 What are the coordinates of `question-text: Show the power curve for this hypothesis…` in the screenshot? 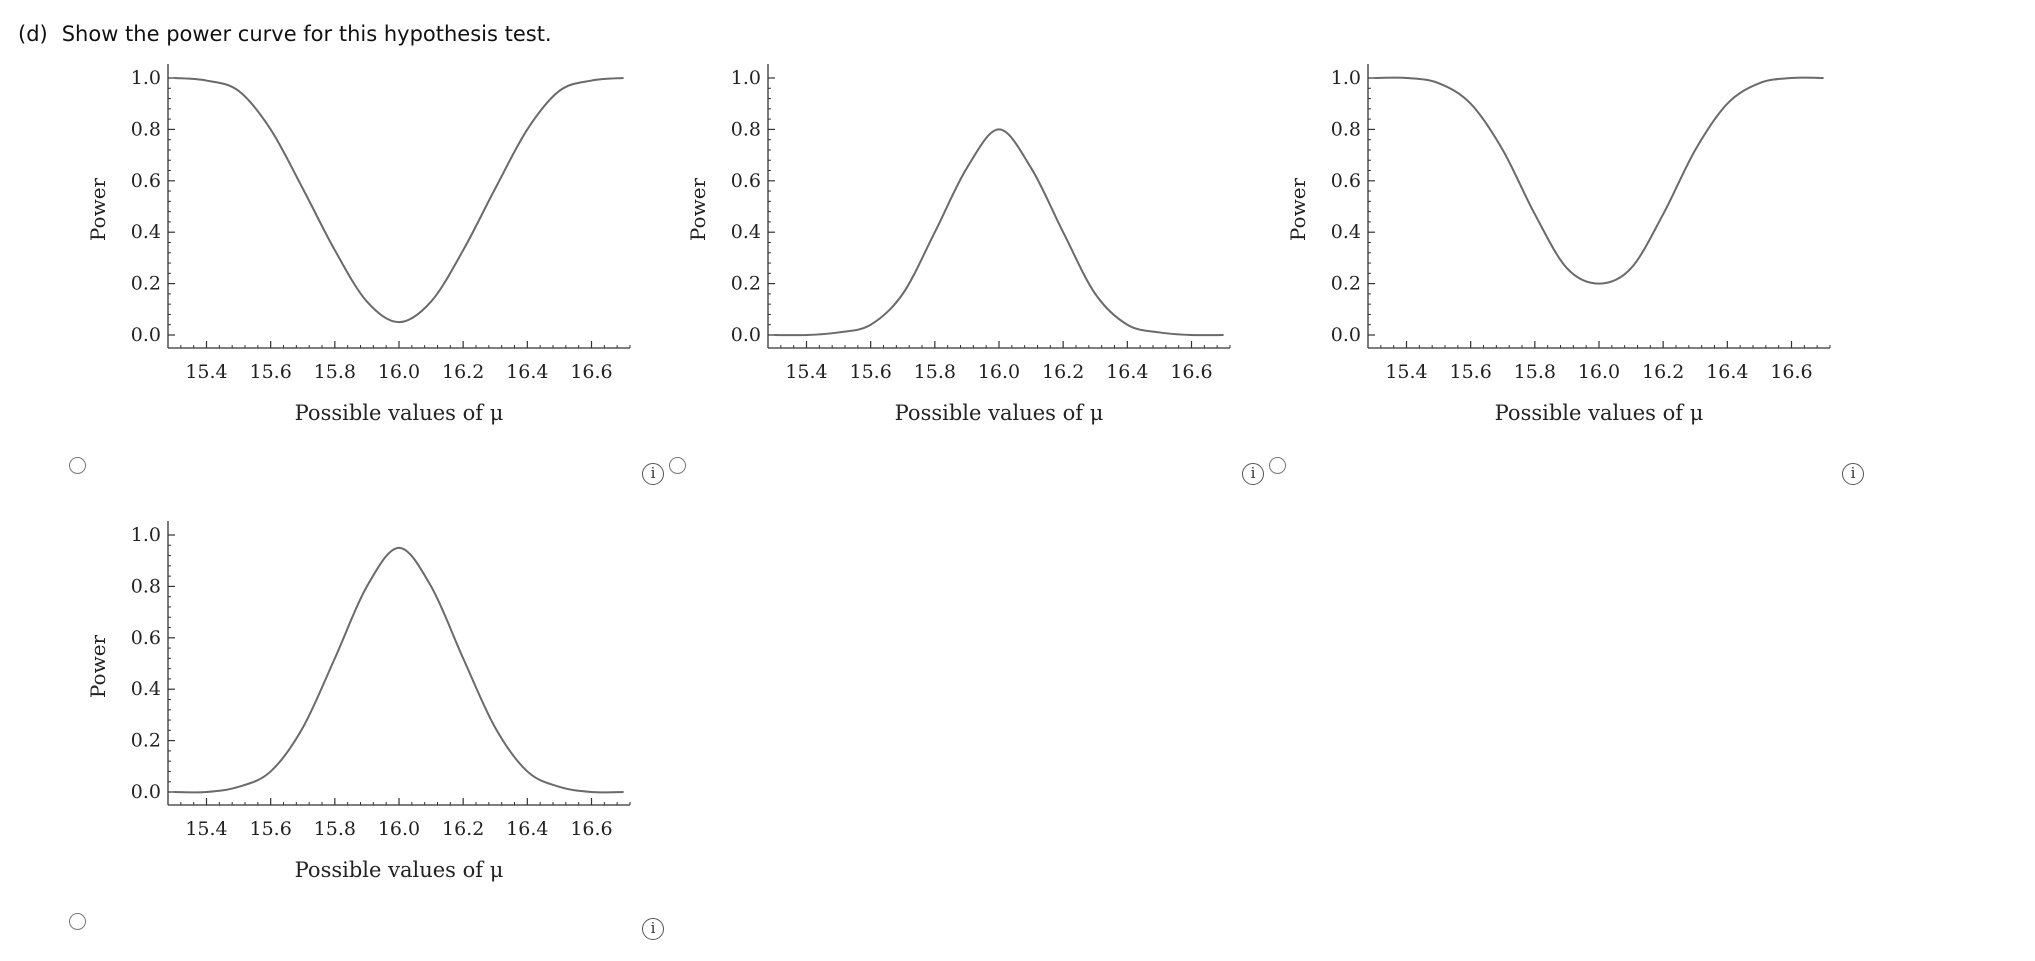 It's located at (306, 34).